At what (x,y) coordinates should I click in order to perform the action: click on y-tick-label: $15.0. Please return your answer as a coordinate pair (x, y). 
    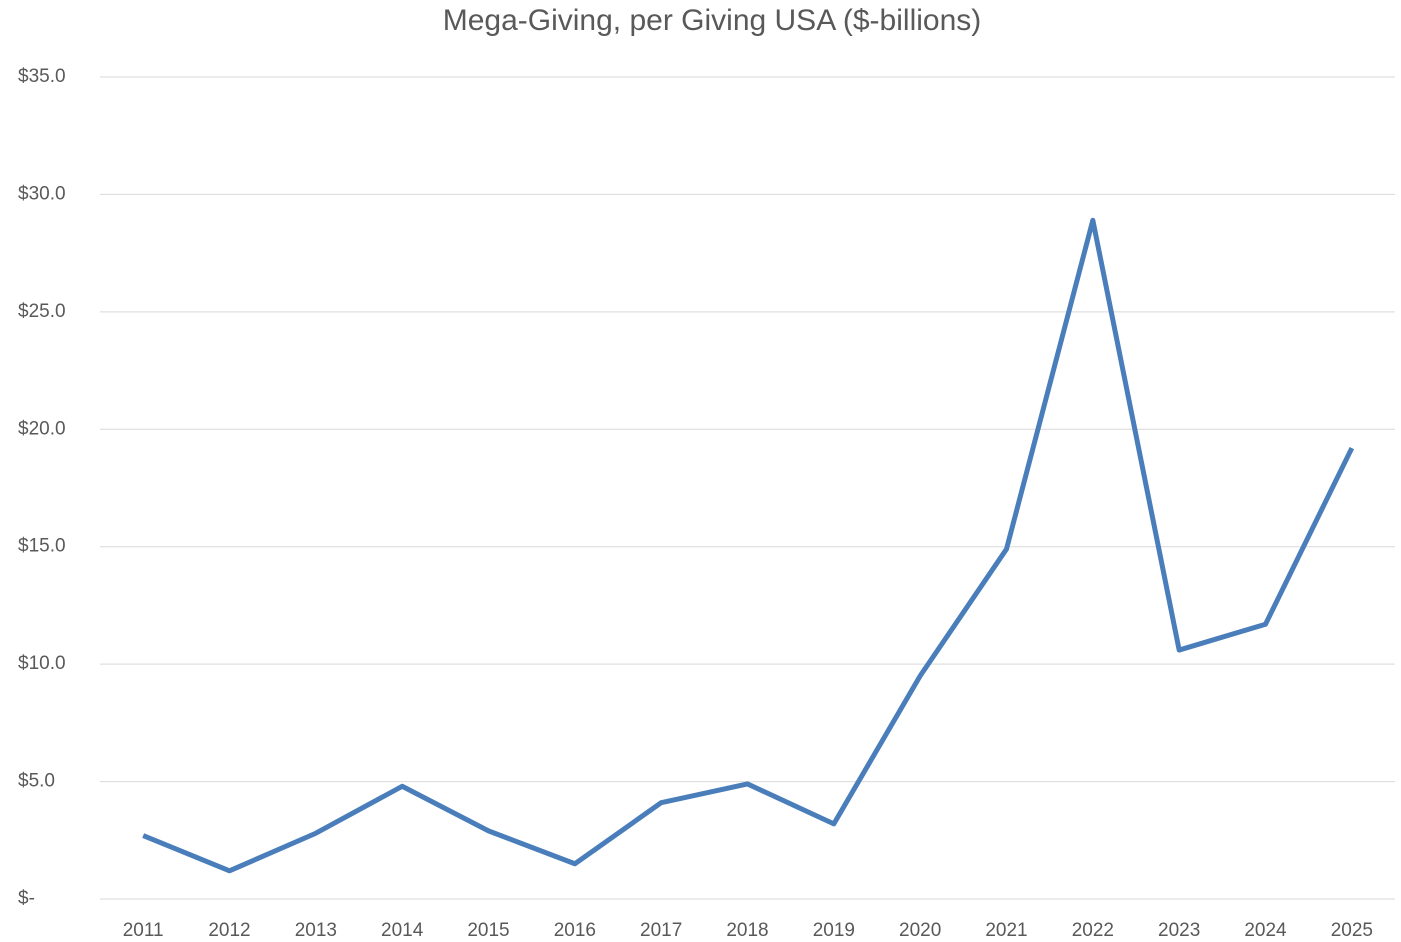
    Looking at the image, I should click on (42, 546).